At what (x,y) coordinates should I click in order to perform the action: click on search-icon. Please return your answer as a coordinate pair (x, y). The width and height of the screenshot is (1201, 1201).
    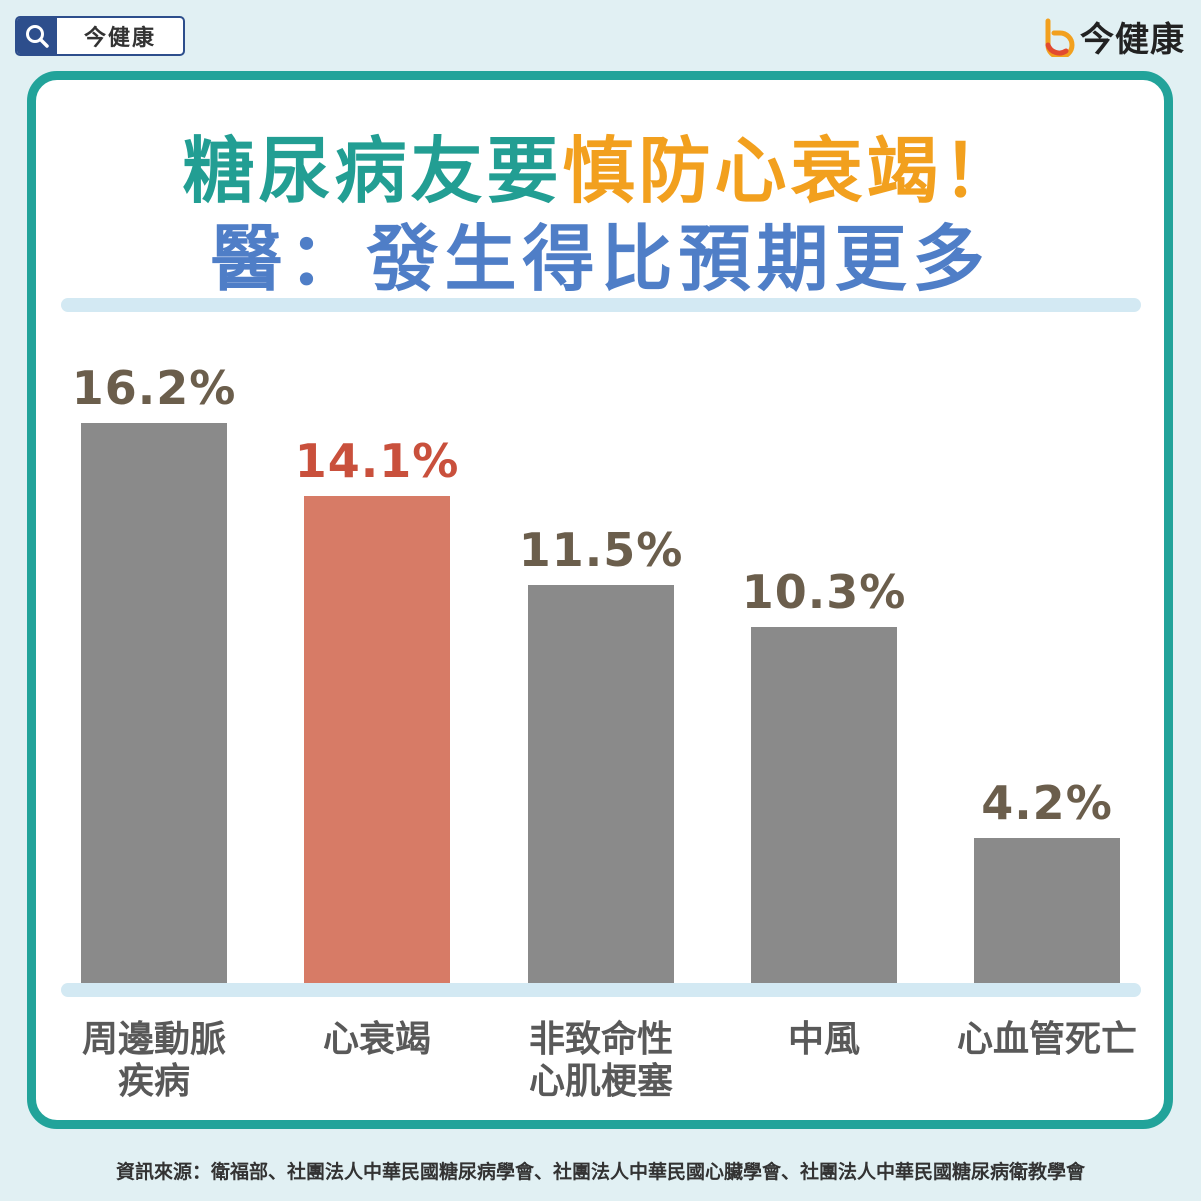
    Looking at the image, I should click on (37, 36).